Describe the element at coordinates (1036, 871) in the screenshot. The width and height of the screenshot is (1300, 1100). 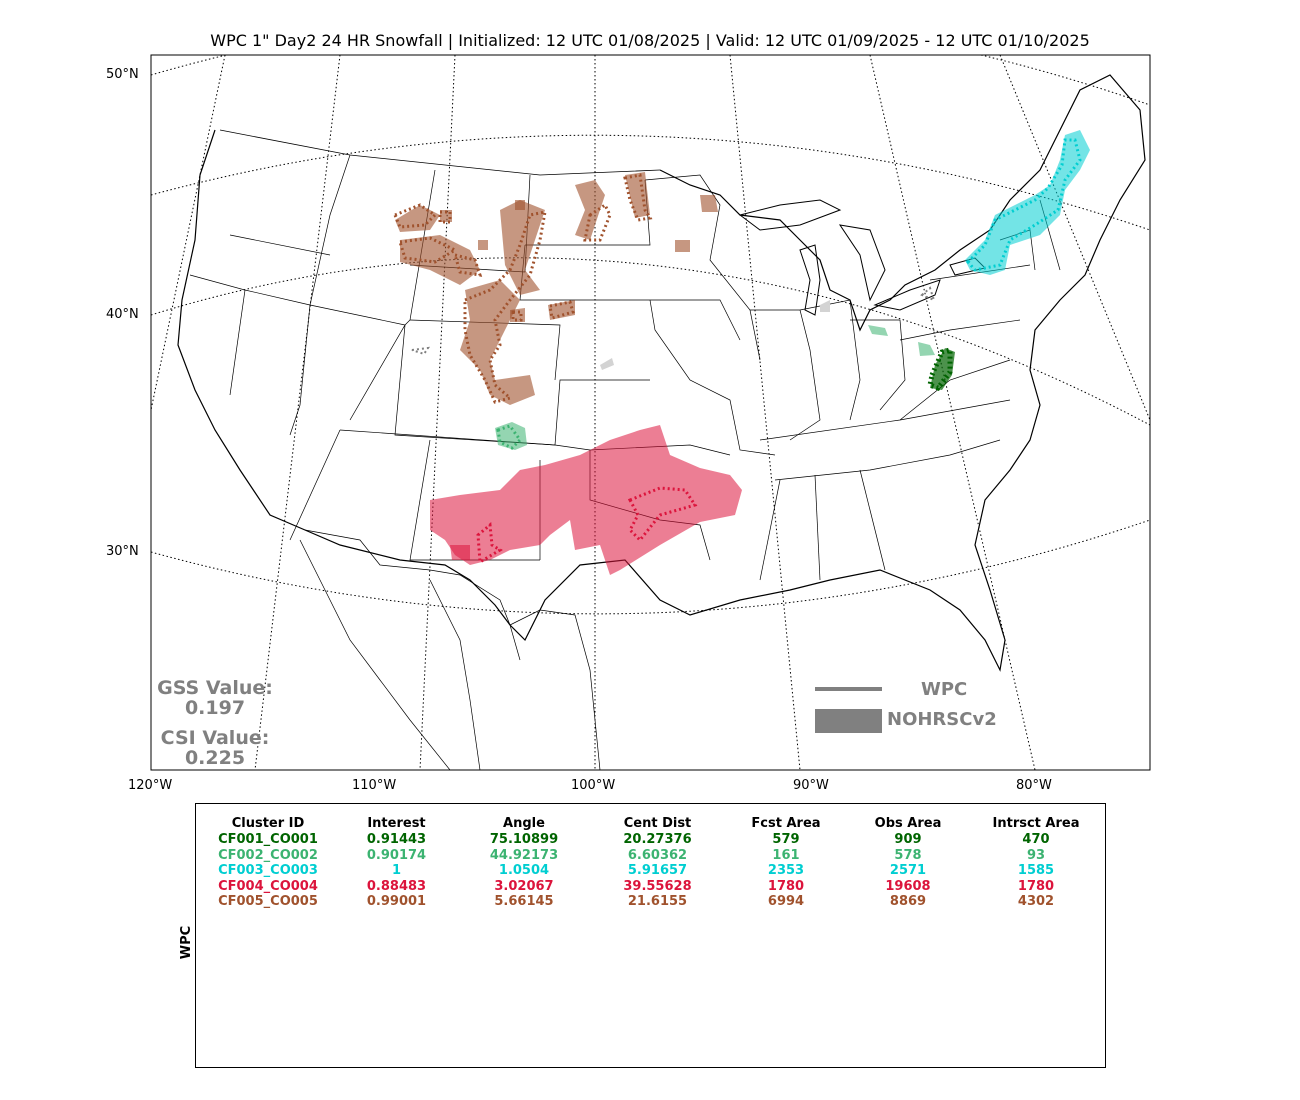
I see `table-cell: 1585` at that location.